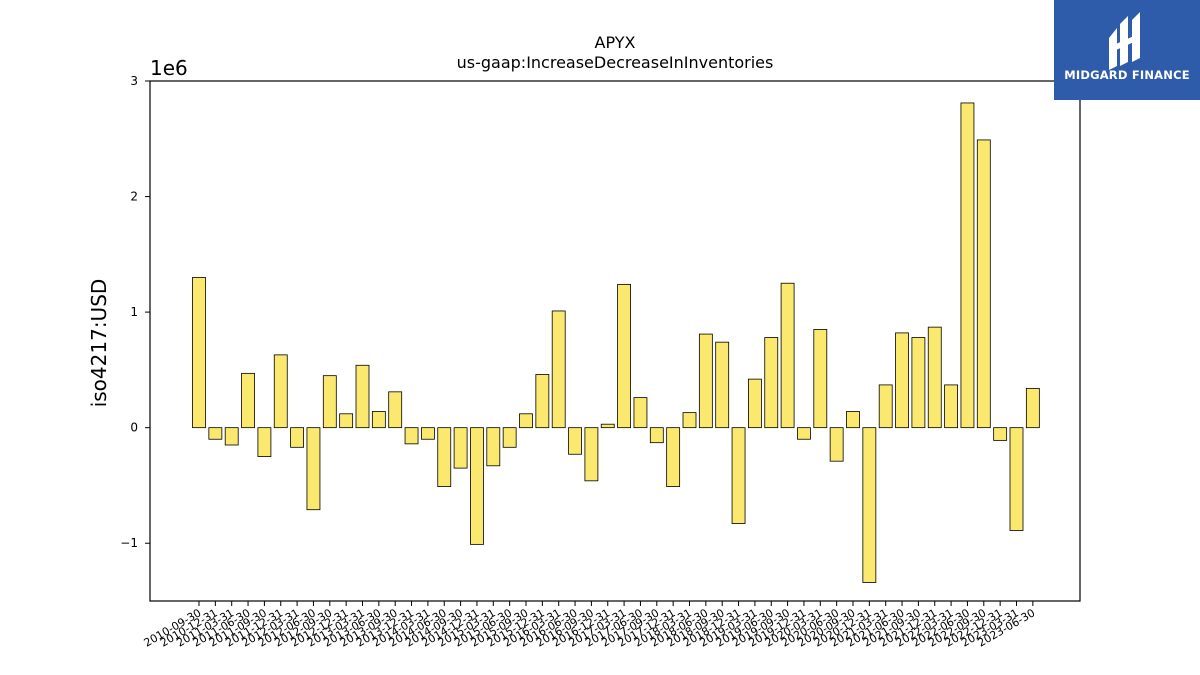  I want to click on chart-subtitle: us-gaap:IncreaseDecreaseInInventories, so click(615, 62).